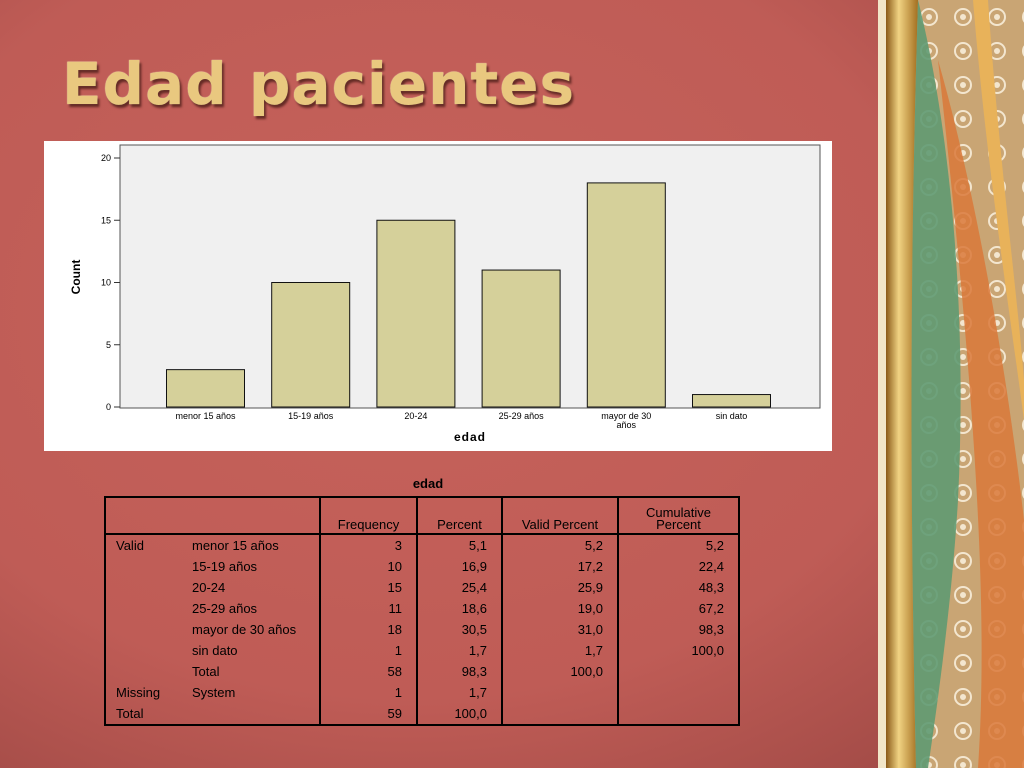 The width and height of the screenshot is (1024, 768). What do you see at coordinates (560, 671) in the screenshot?
I see `cell-valid-percent: 100,0` at bounding box center [560, 671].